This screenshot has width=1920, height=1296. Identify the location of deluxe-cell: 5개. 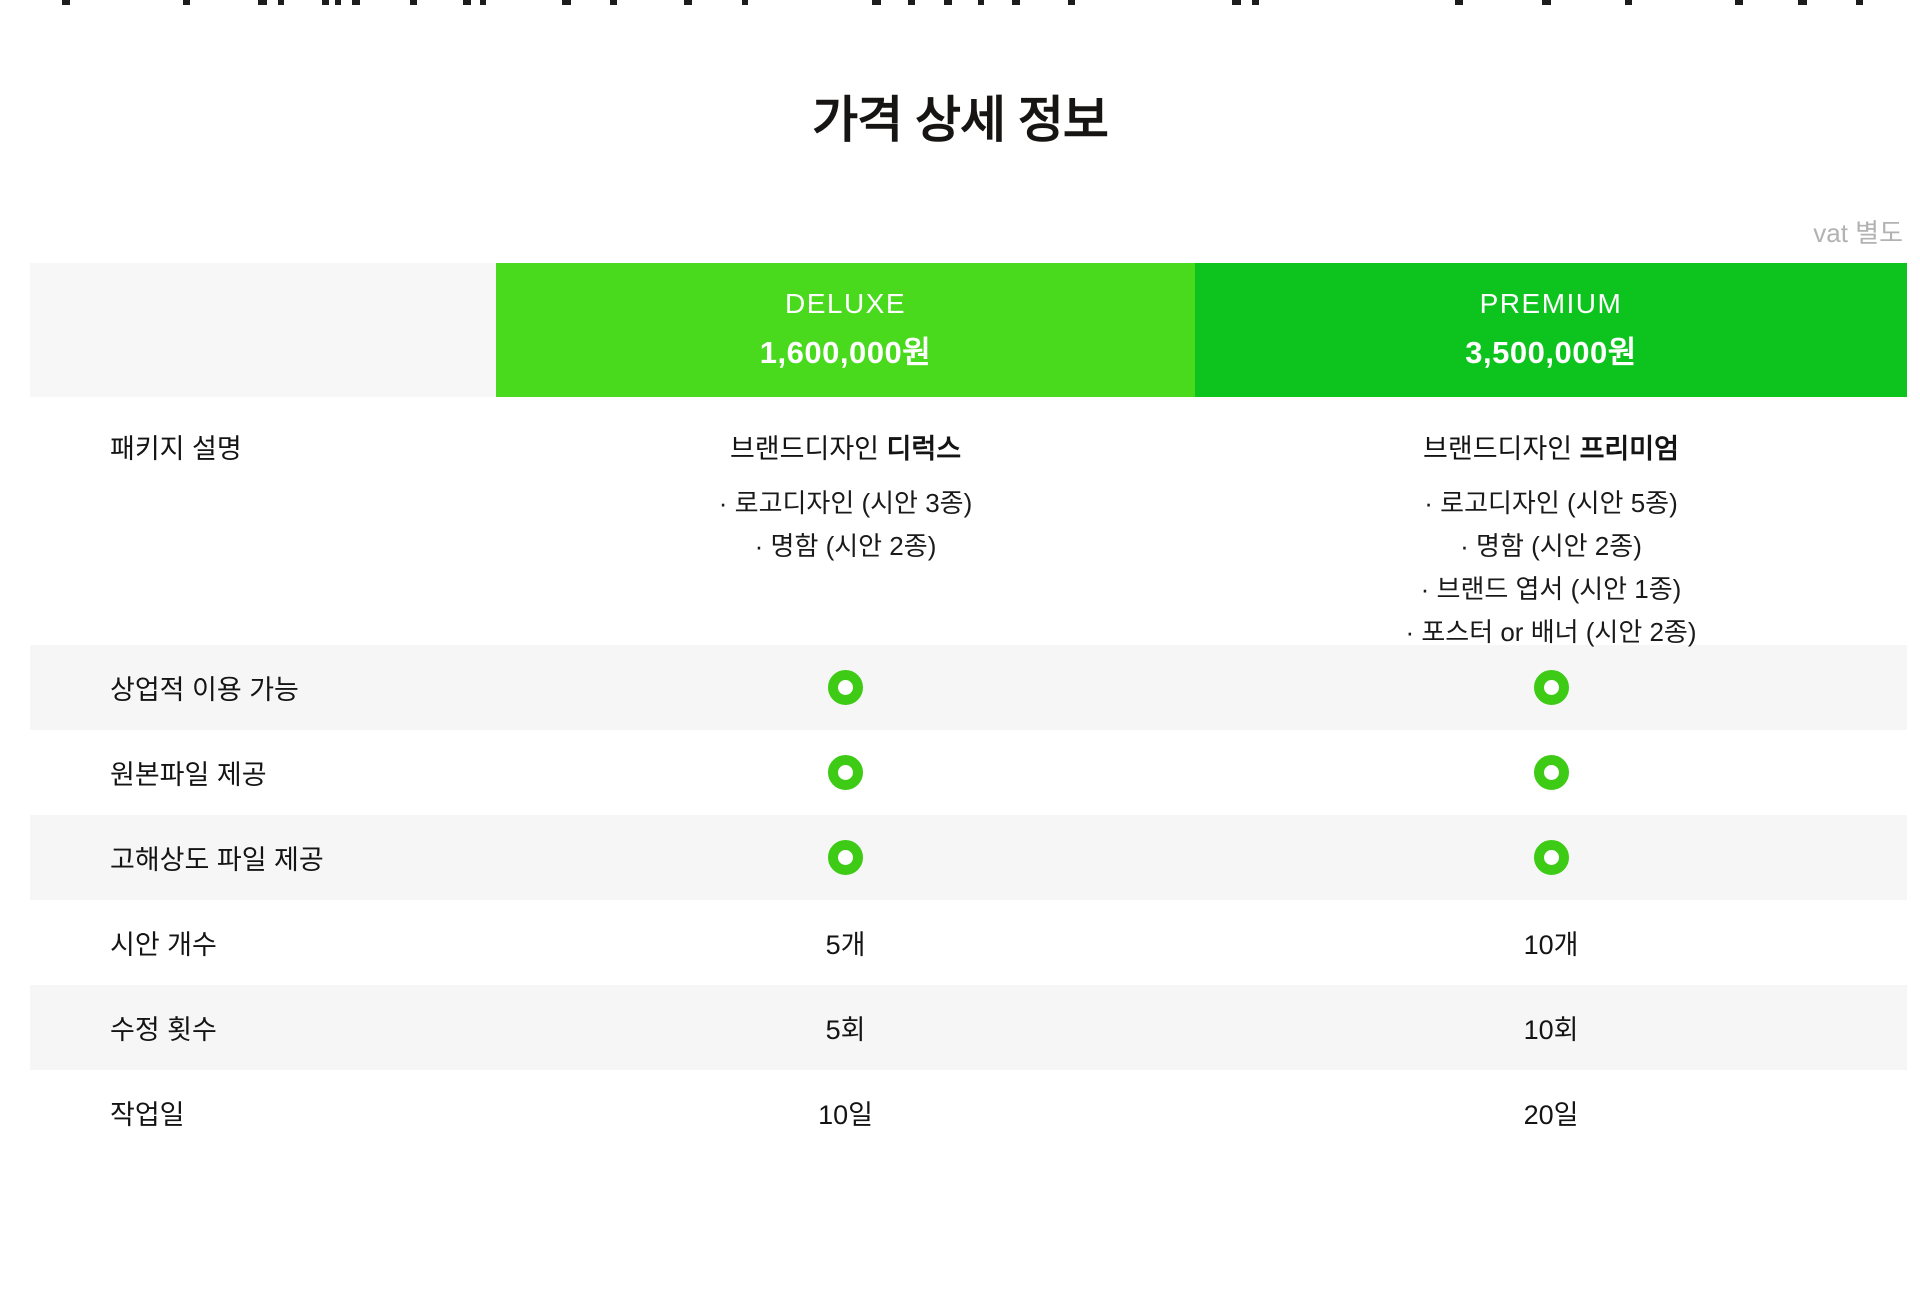
(845, 945).